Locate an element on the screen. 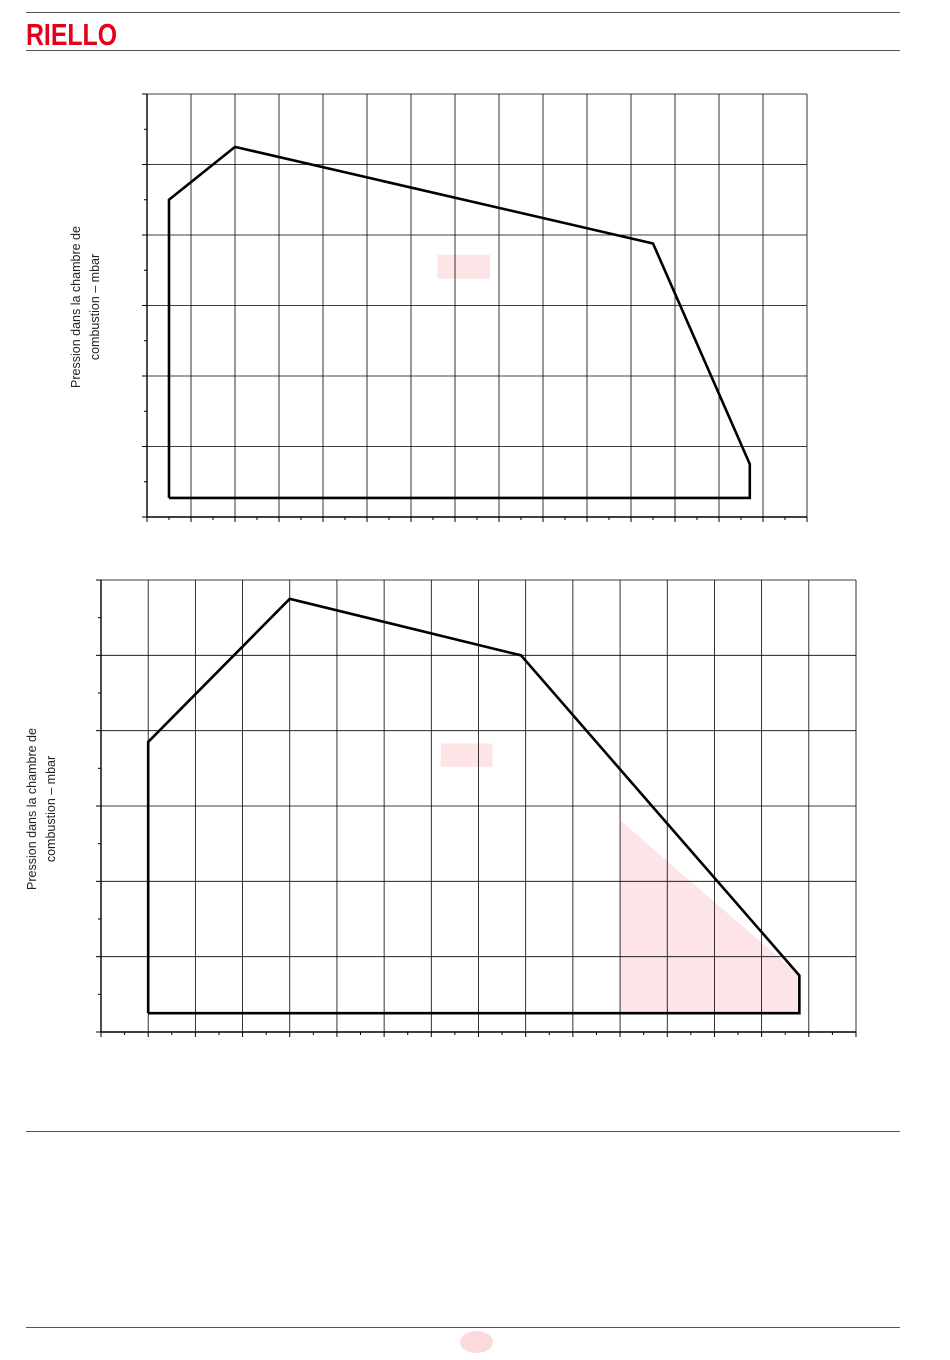 The width and height of the screenshot is (950, 1360). footer-rule is located at coordinates (463, 1327).